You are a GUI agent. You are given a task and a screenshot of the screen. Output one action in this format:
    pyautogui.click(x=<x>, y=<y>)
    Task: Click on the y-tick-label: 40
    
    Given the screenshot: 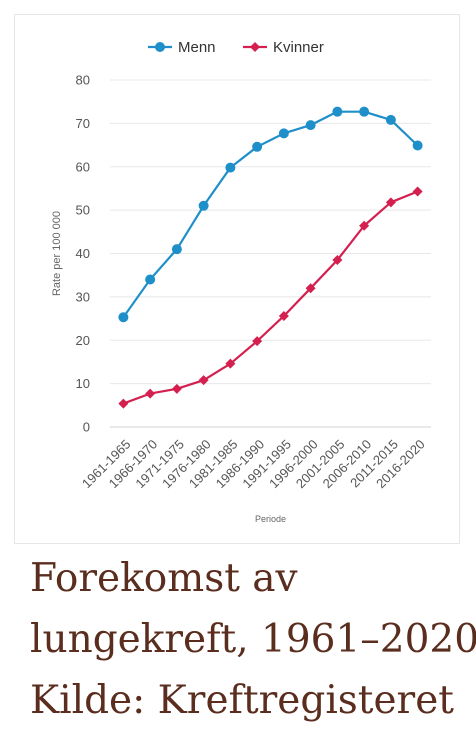 What is the action you would take?
    pyautogui.click(x=83, y=253)
    